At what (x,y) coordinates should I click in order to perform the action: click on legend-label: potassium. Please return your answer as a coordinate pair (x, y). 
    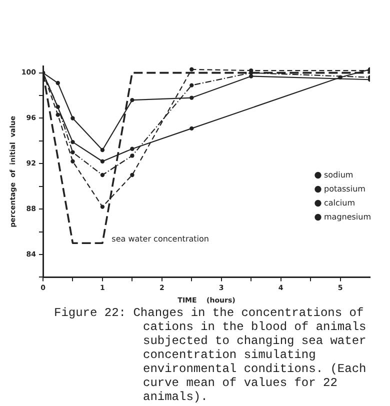
    Looking at the image, I should click on (345, 189).